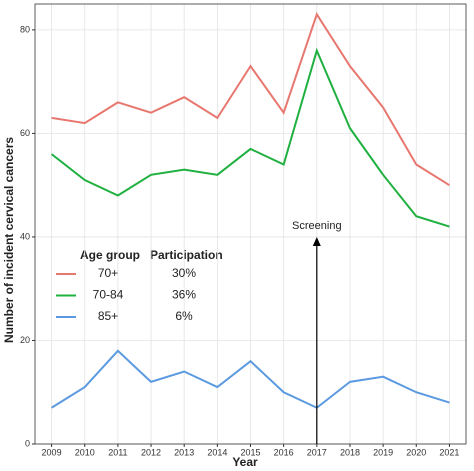  Describe the element at coordinates (383, 452) in the screenshot. I see `x-tick-label: 2019` at that location.